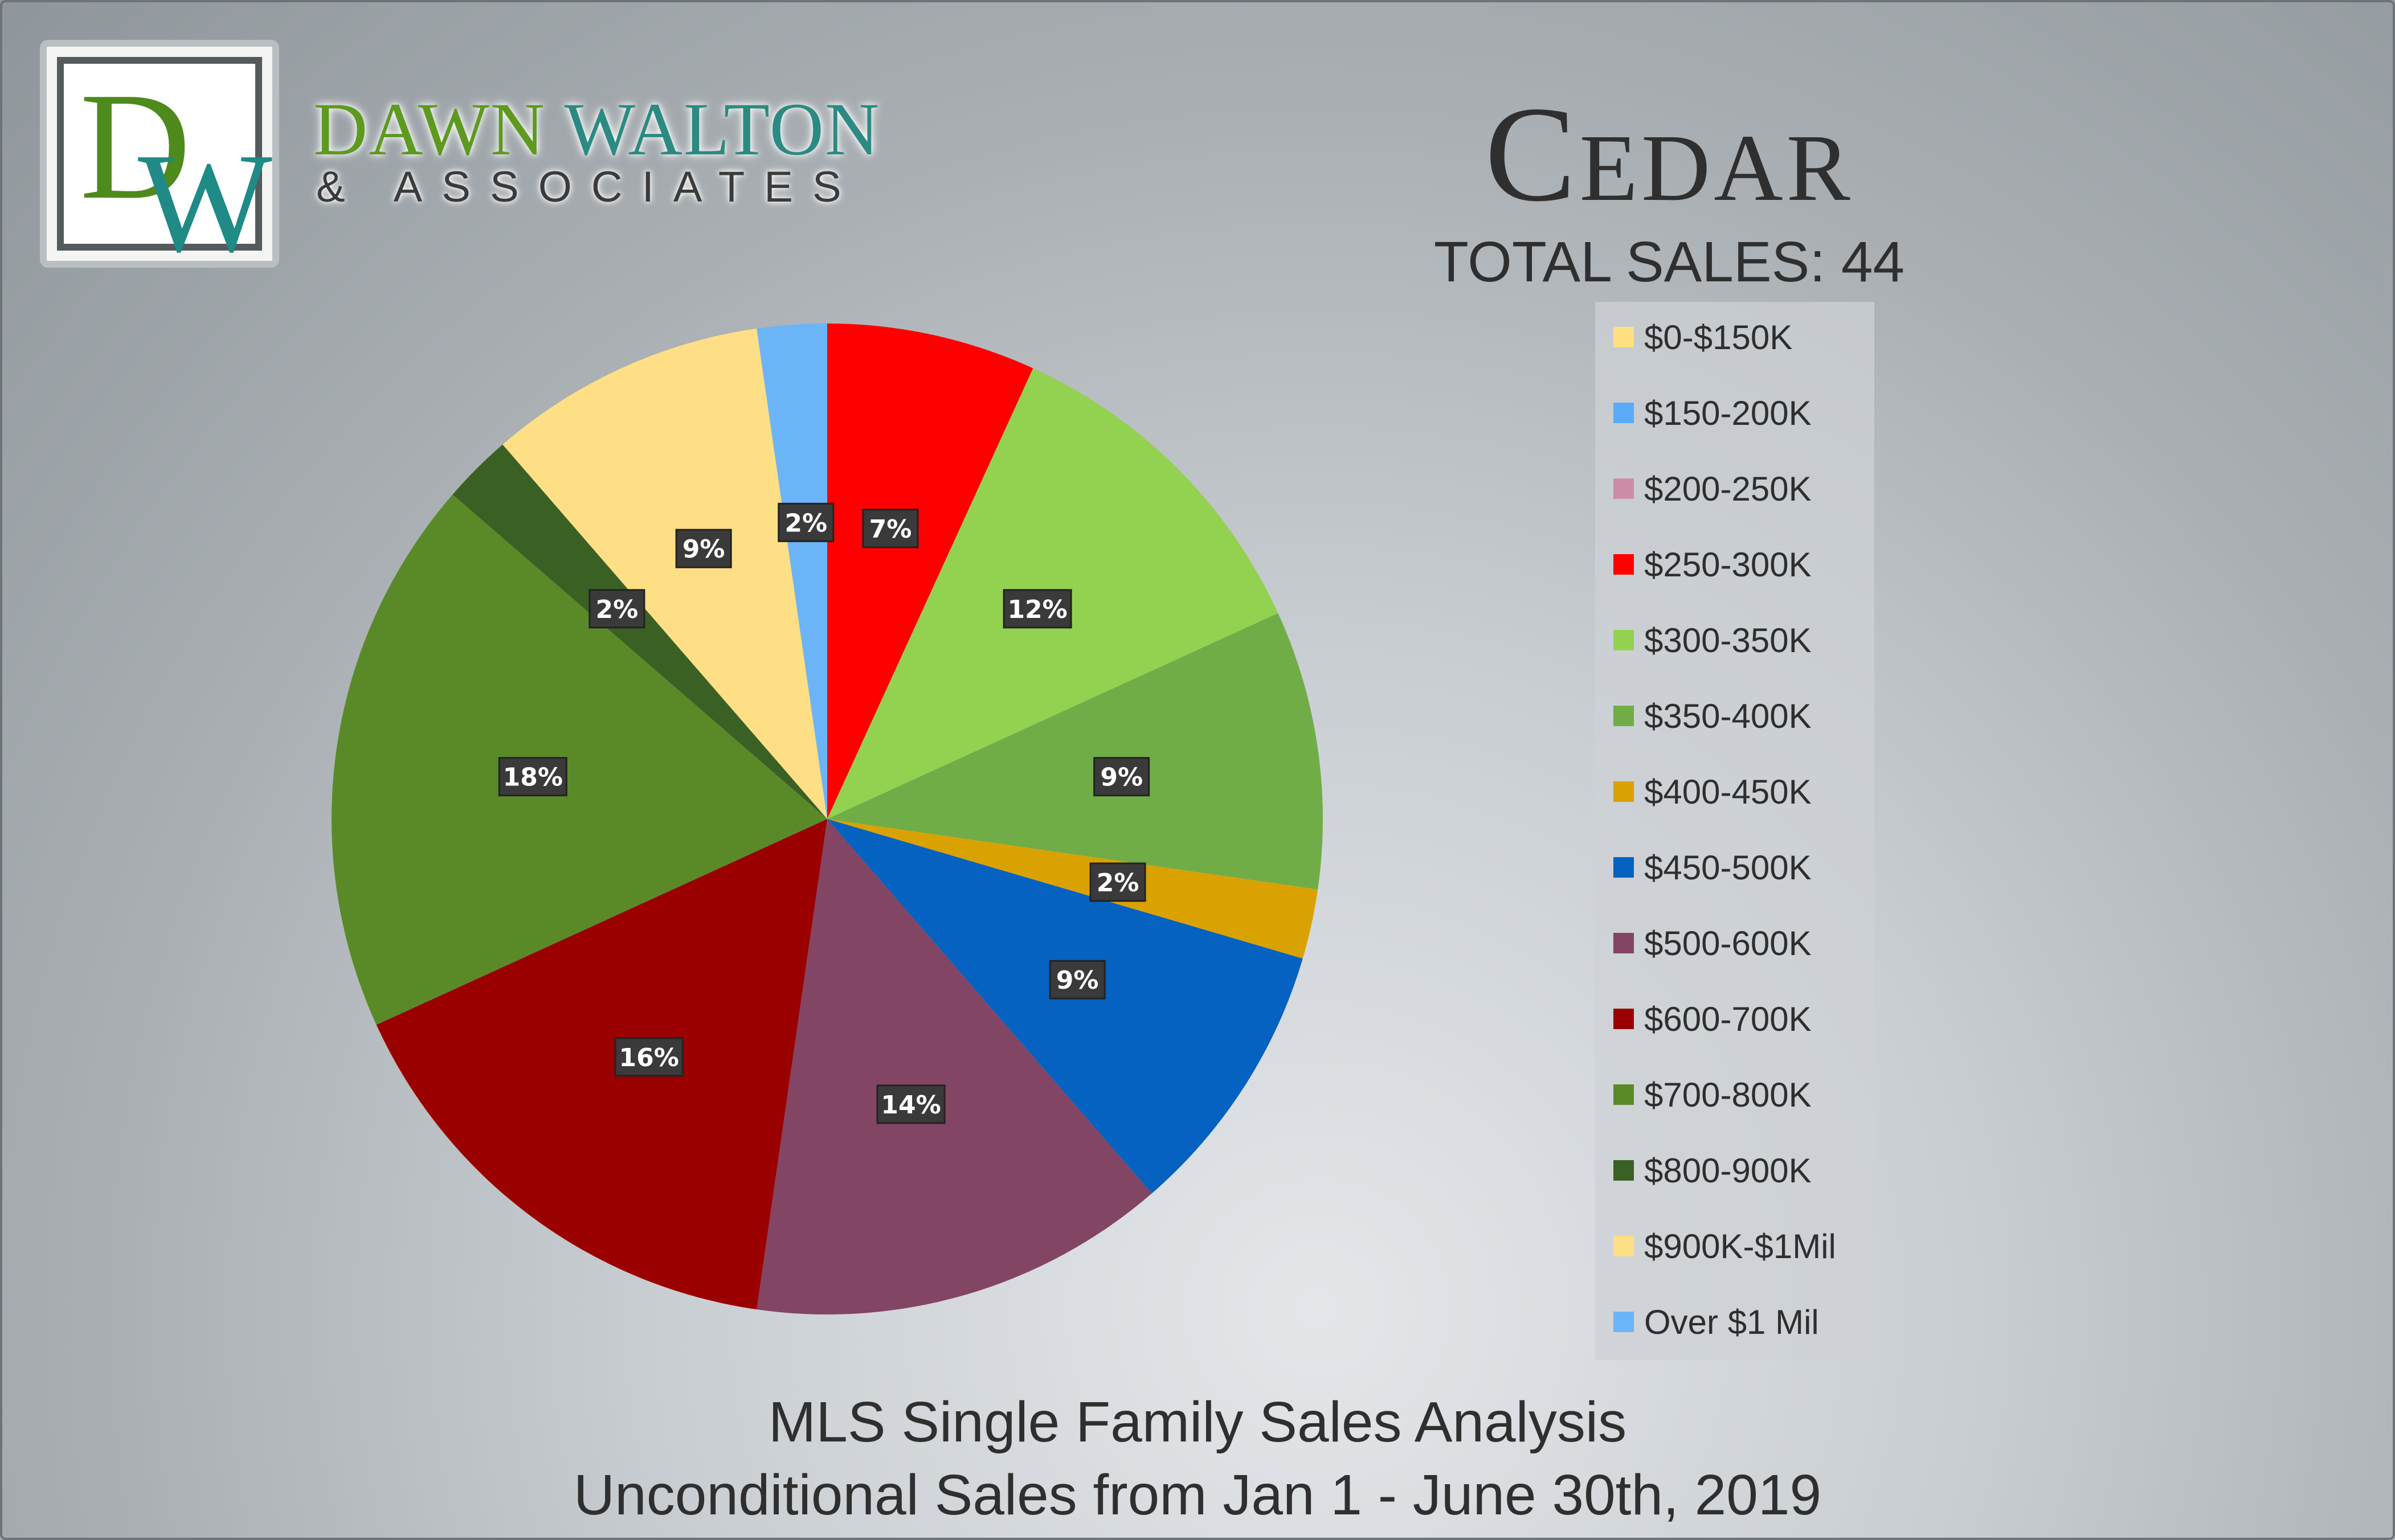 The width and height of the screenshot is (2395, 1540). What do you see at coordinates (135, 146) in the screenshot?
I see `logo-letter-d: D` at bounding box center [135, 146].